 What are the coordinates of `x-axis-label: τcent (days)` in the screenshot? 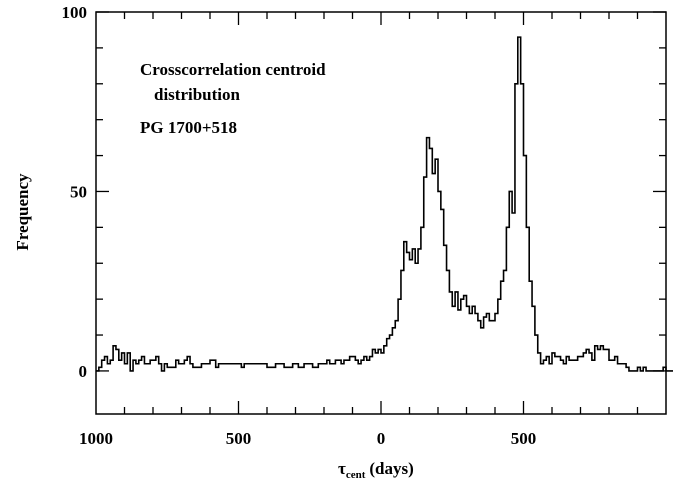 It's located at (376, 470).